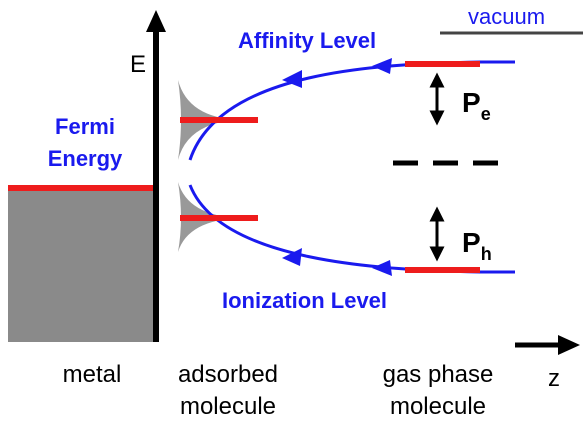  I want to click on ionization-label: Ionization Level, so click(304, 300).